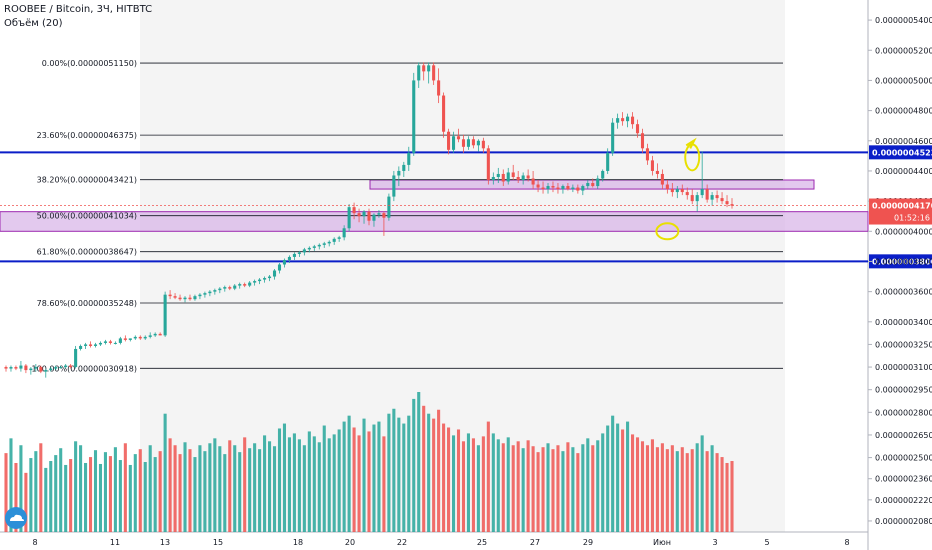  I want to click on fib-level-label: 100.00%(0.00000030918), so click(84, 368).